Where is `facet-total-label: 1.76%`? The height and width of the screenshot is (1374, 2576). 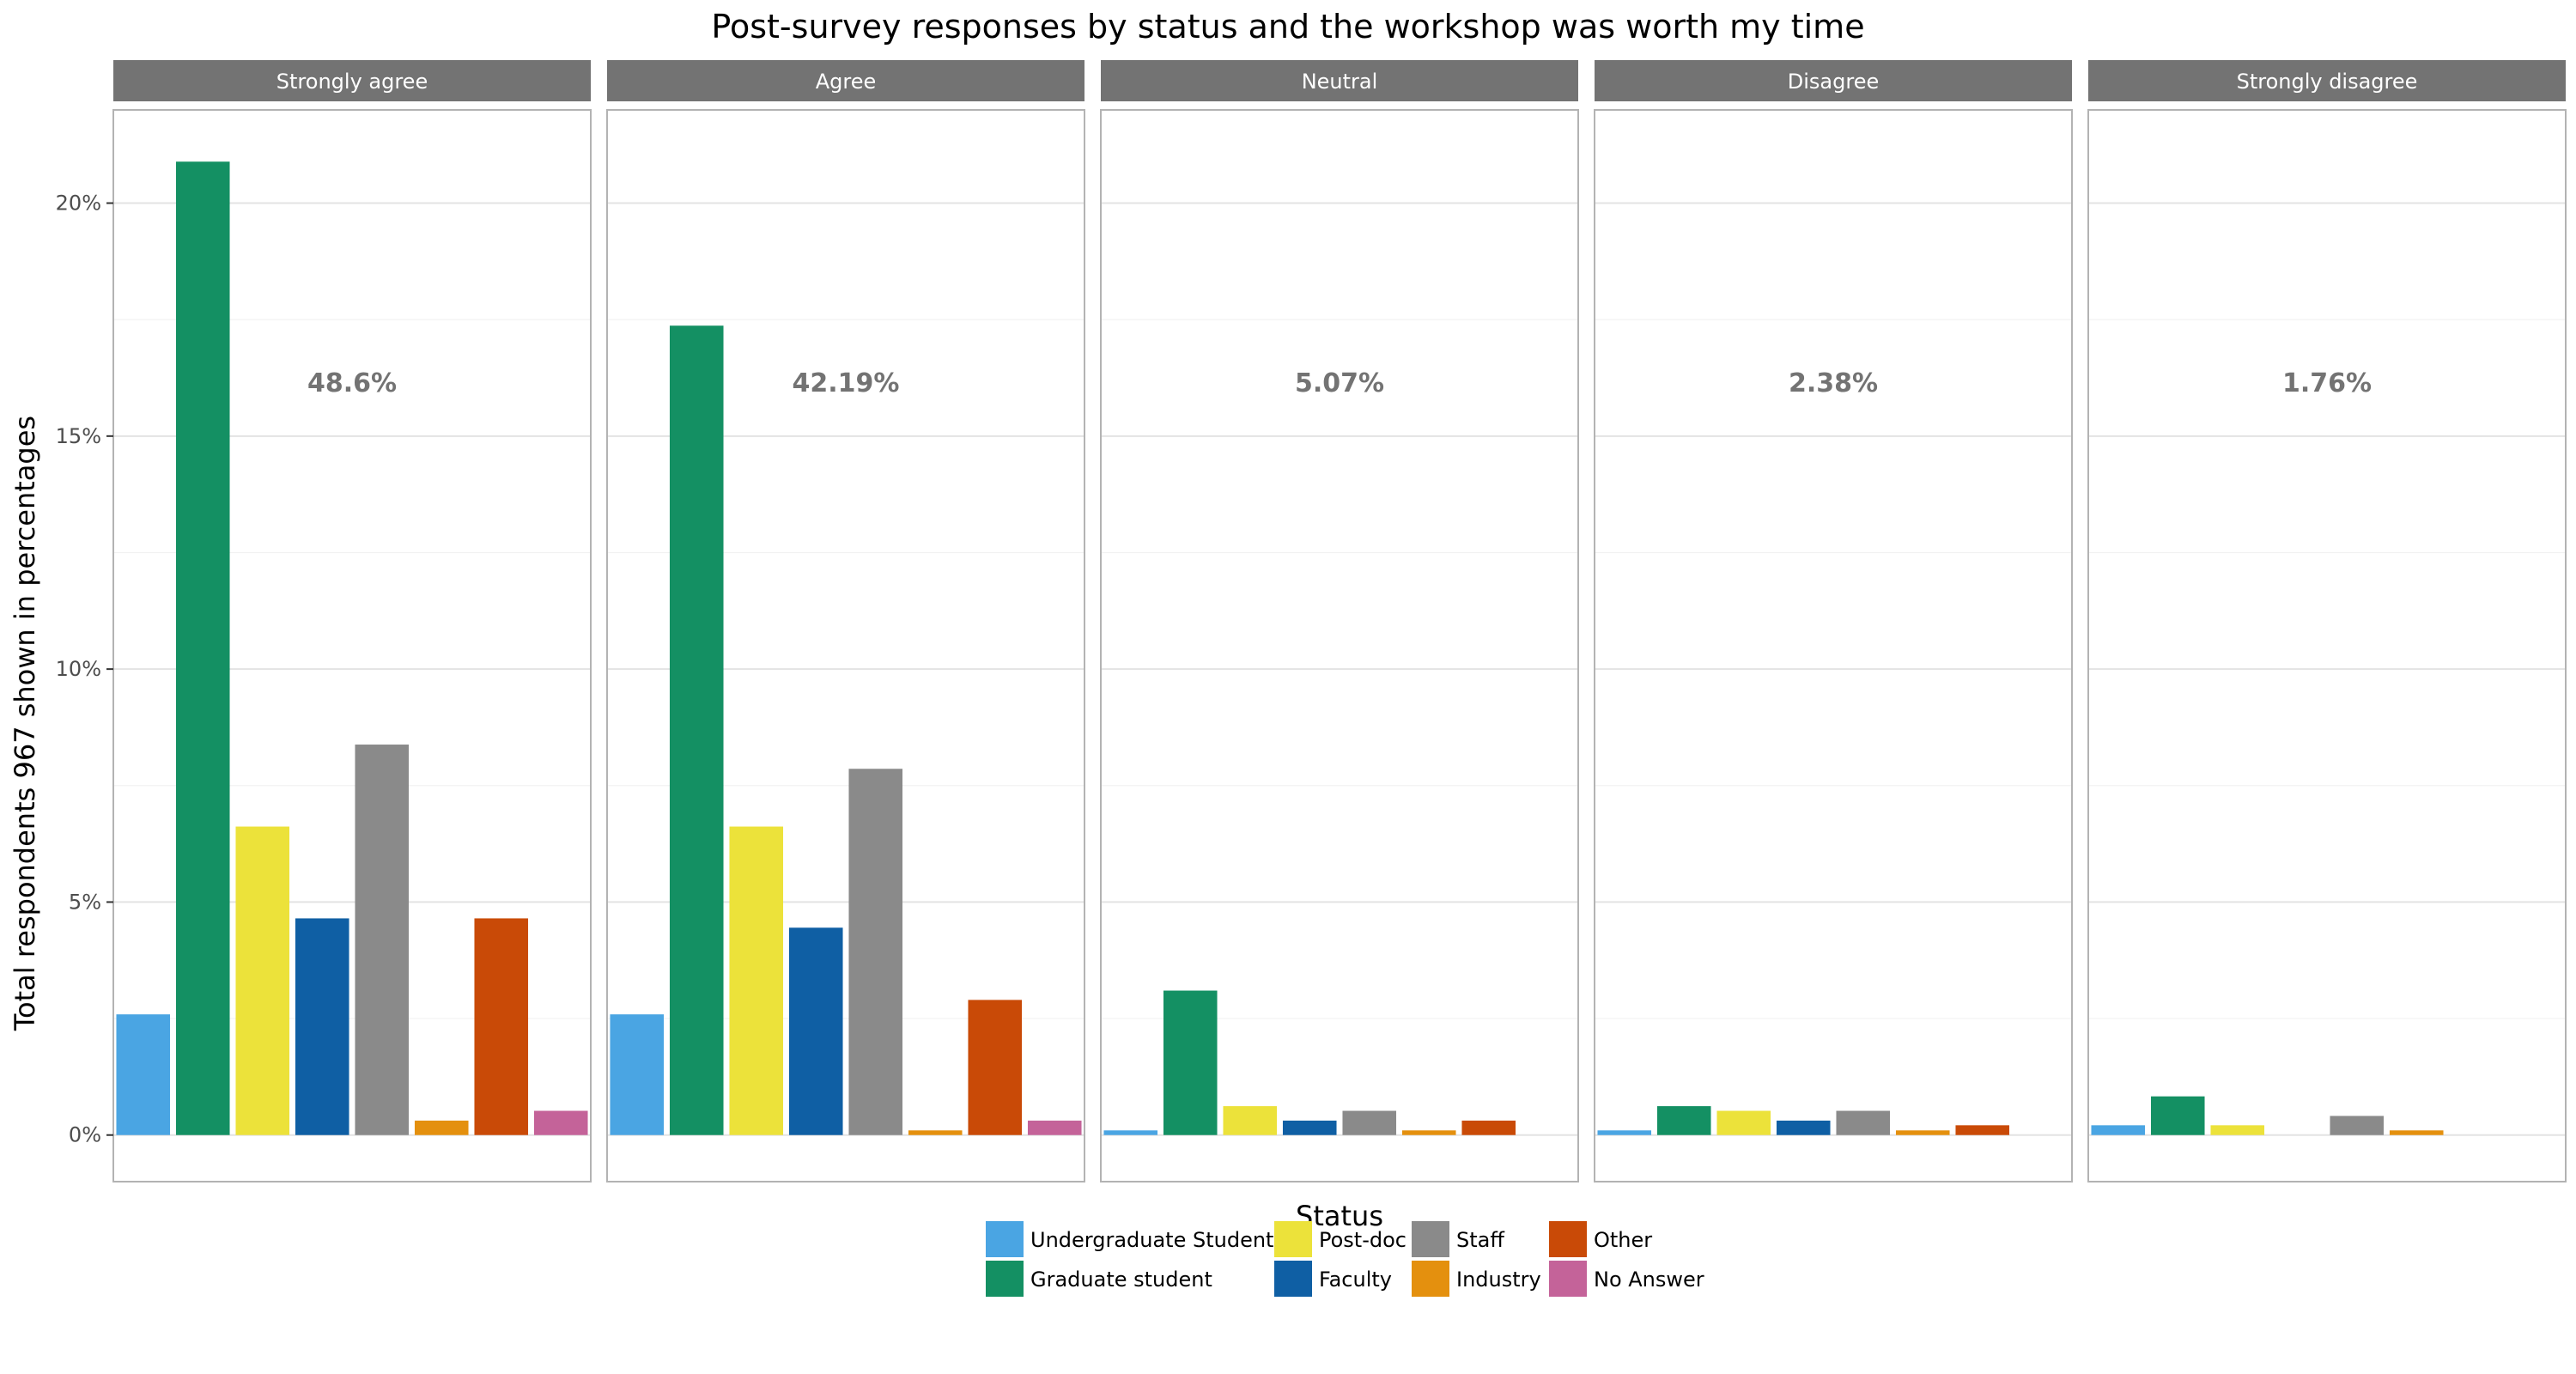
facet-total-label: 1.76% is located at coordinates (2327, 383).